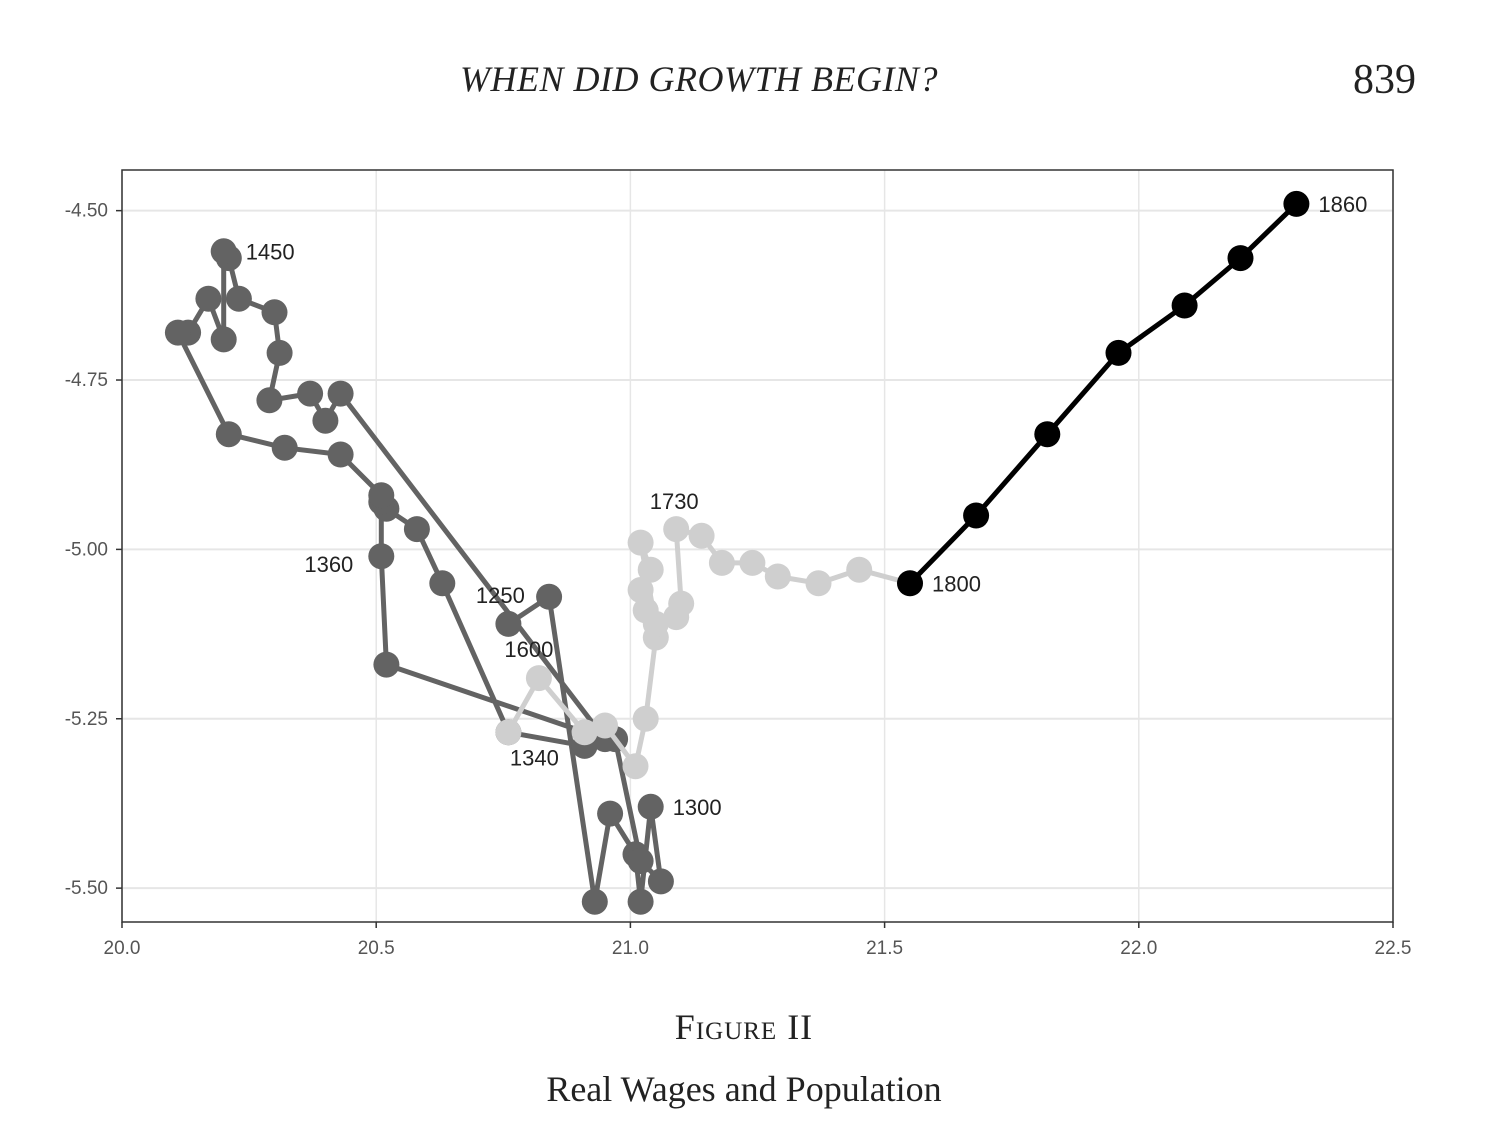 The height and width of the screenshot is (1140, 1488). Describe the element at coordinates (534, 757) in the screenshot. I see `year-label-1340: 1340` at that location.